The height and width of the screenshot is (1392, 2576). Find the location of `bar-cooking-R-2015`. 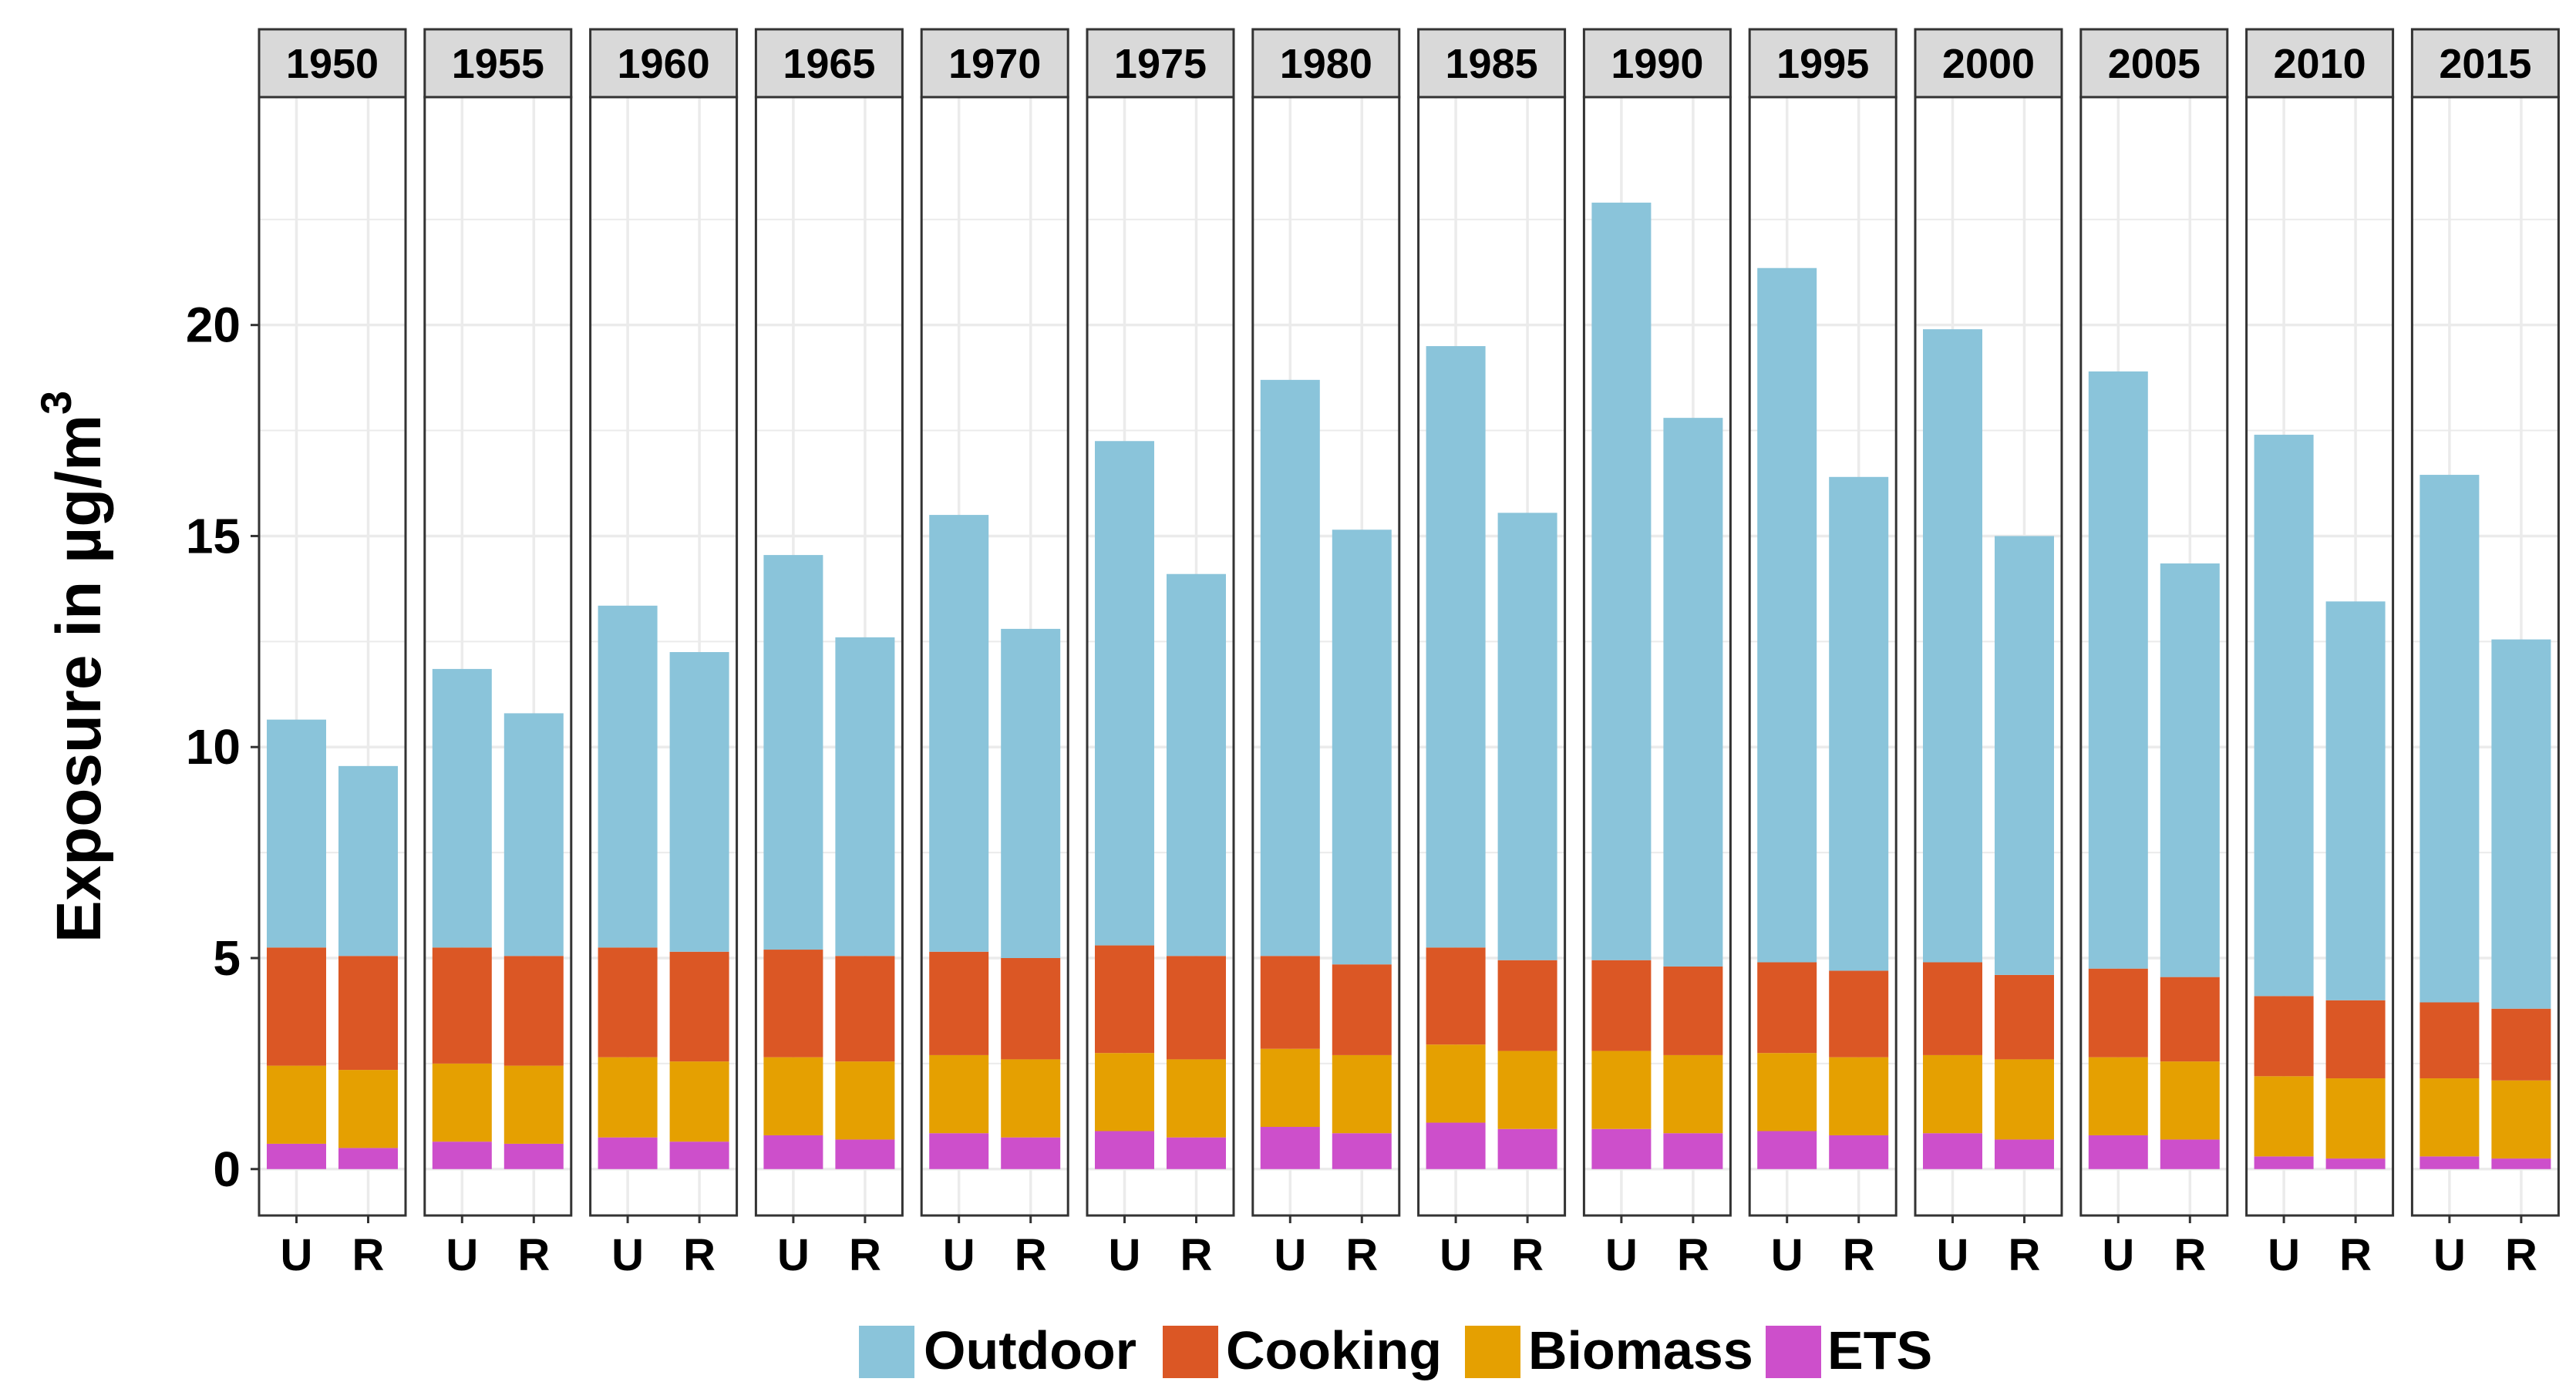

bar-cooking-R-2015 is located at coordinates (2521, 1044).